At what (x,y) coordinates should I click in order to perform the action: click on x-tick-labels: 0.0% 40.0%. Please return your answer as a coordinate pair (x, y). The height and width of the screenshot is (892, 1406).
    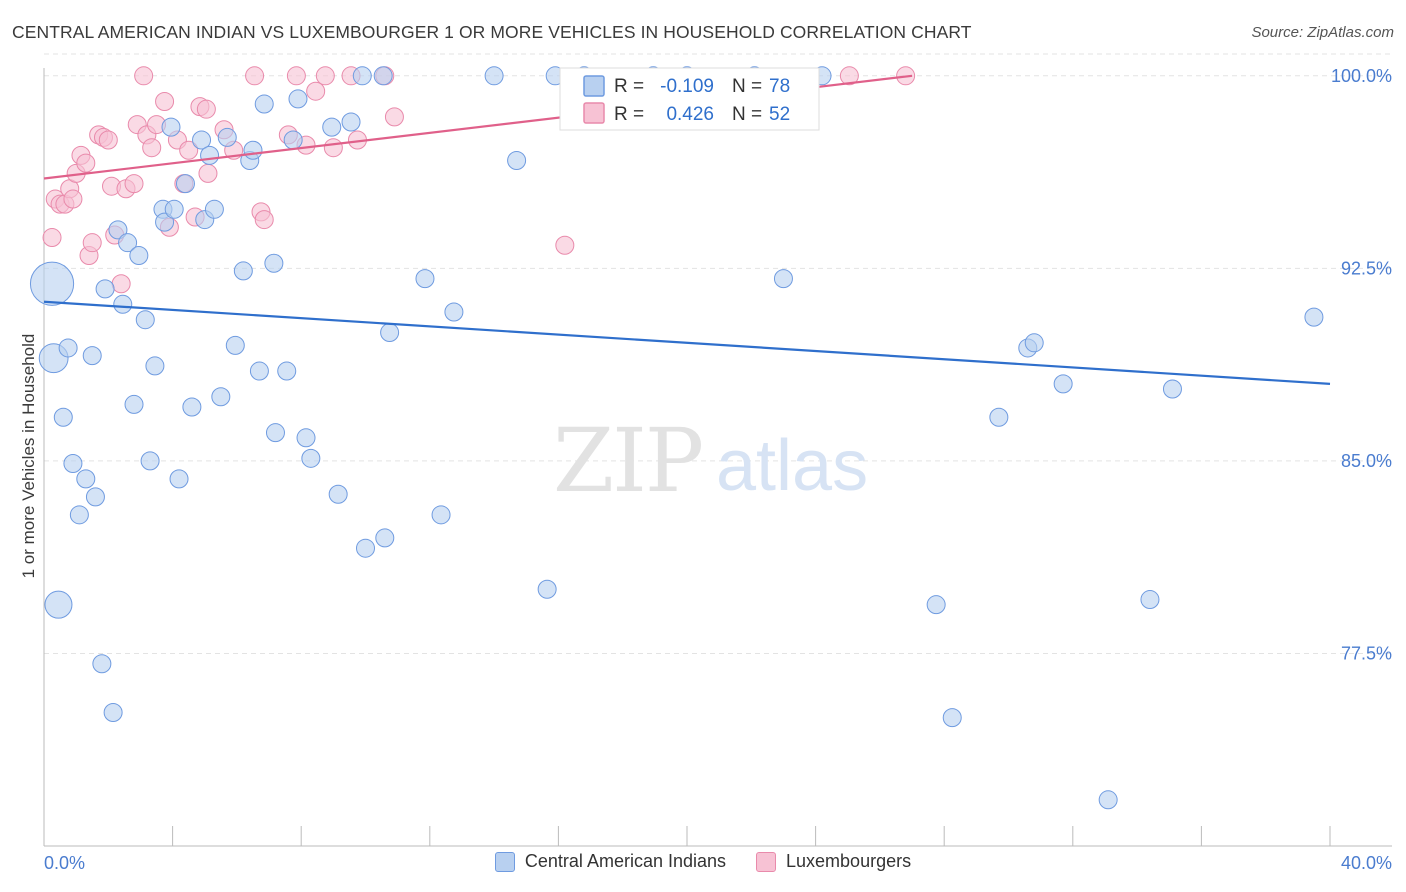
    Looking at the image, I should click on (718, 863).